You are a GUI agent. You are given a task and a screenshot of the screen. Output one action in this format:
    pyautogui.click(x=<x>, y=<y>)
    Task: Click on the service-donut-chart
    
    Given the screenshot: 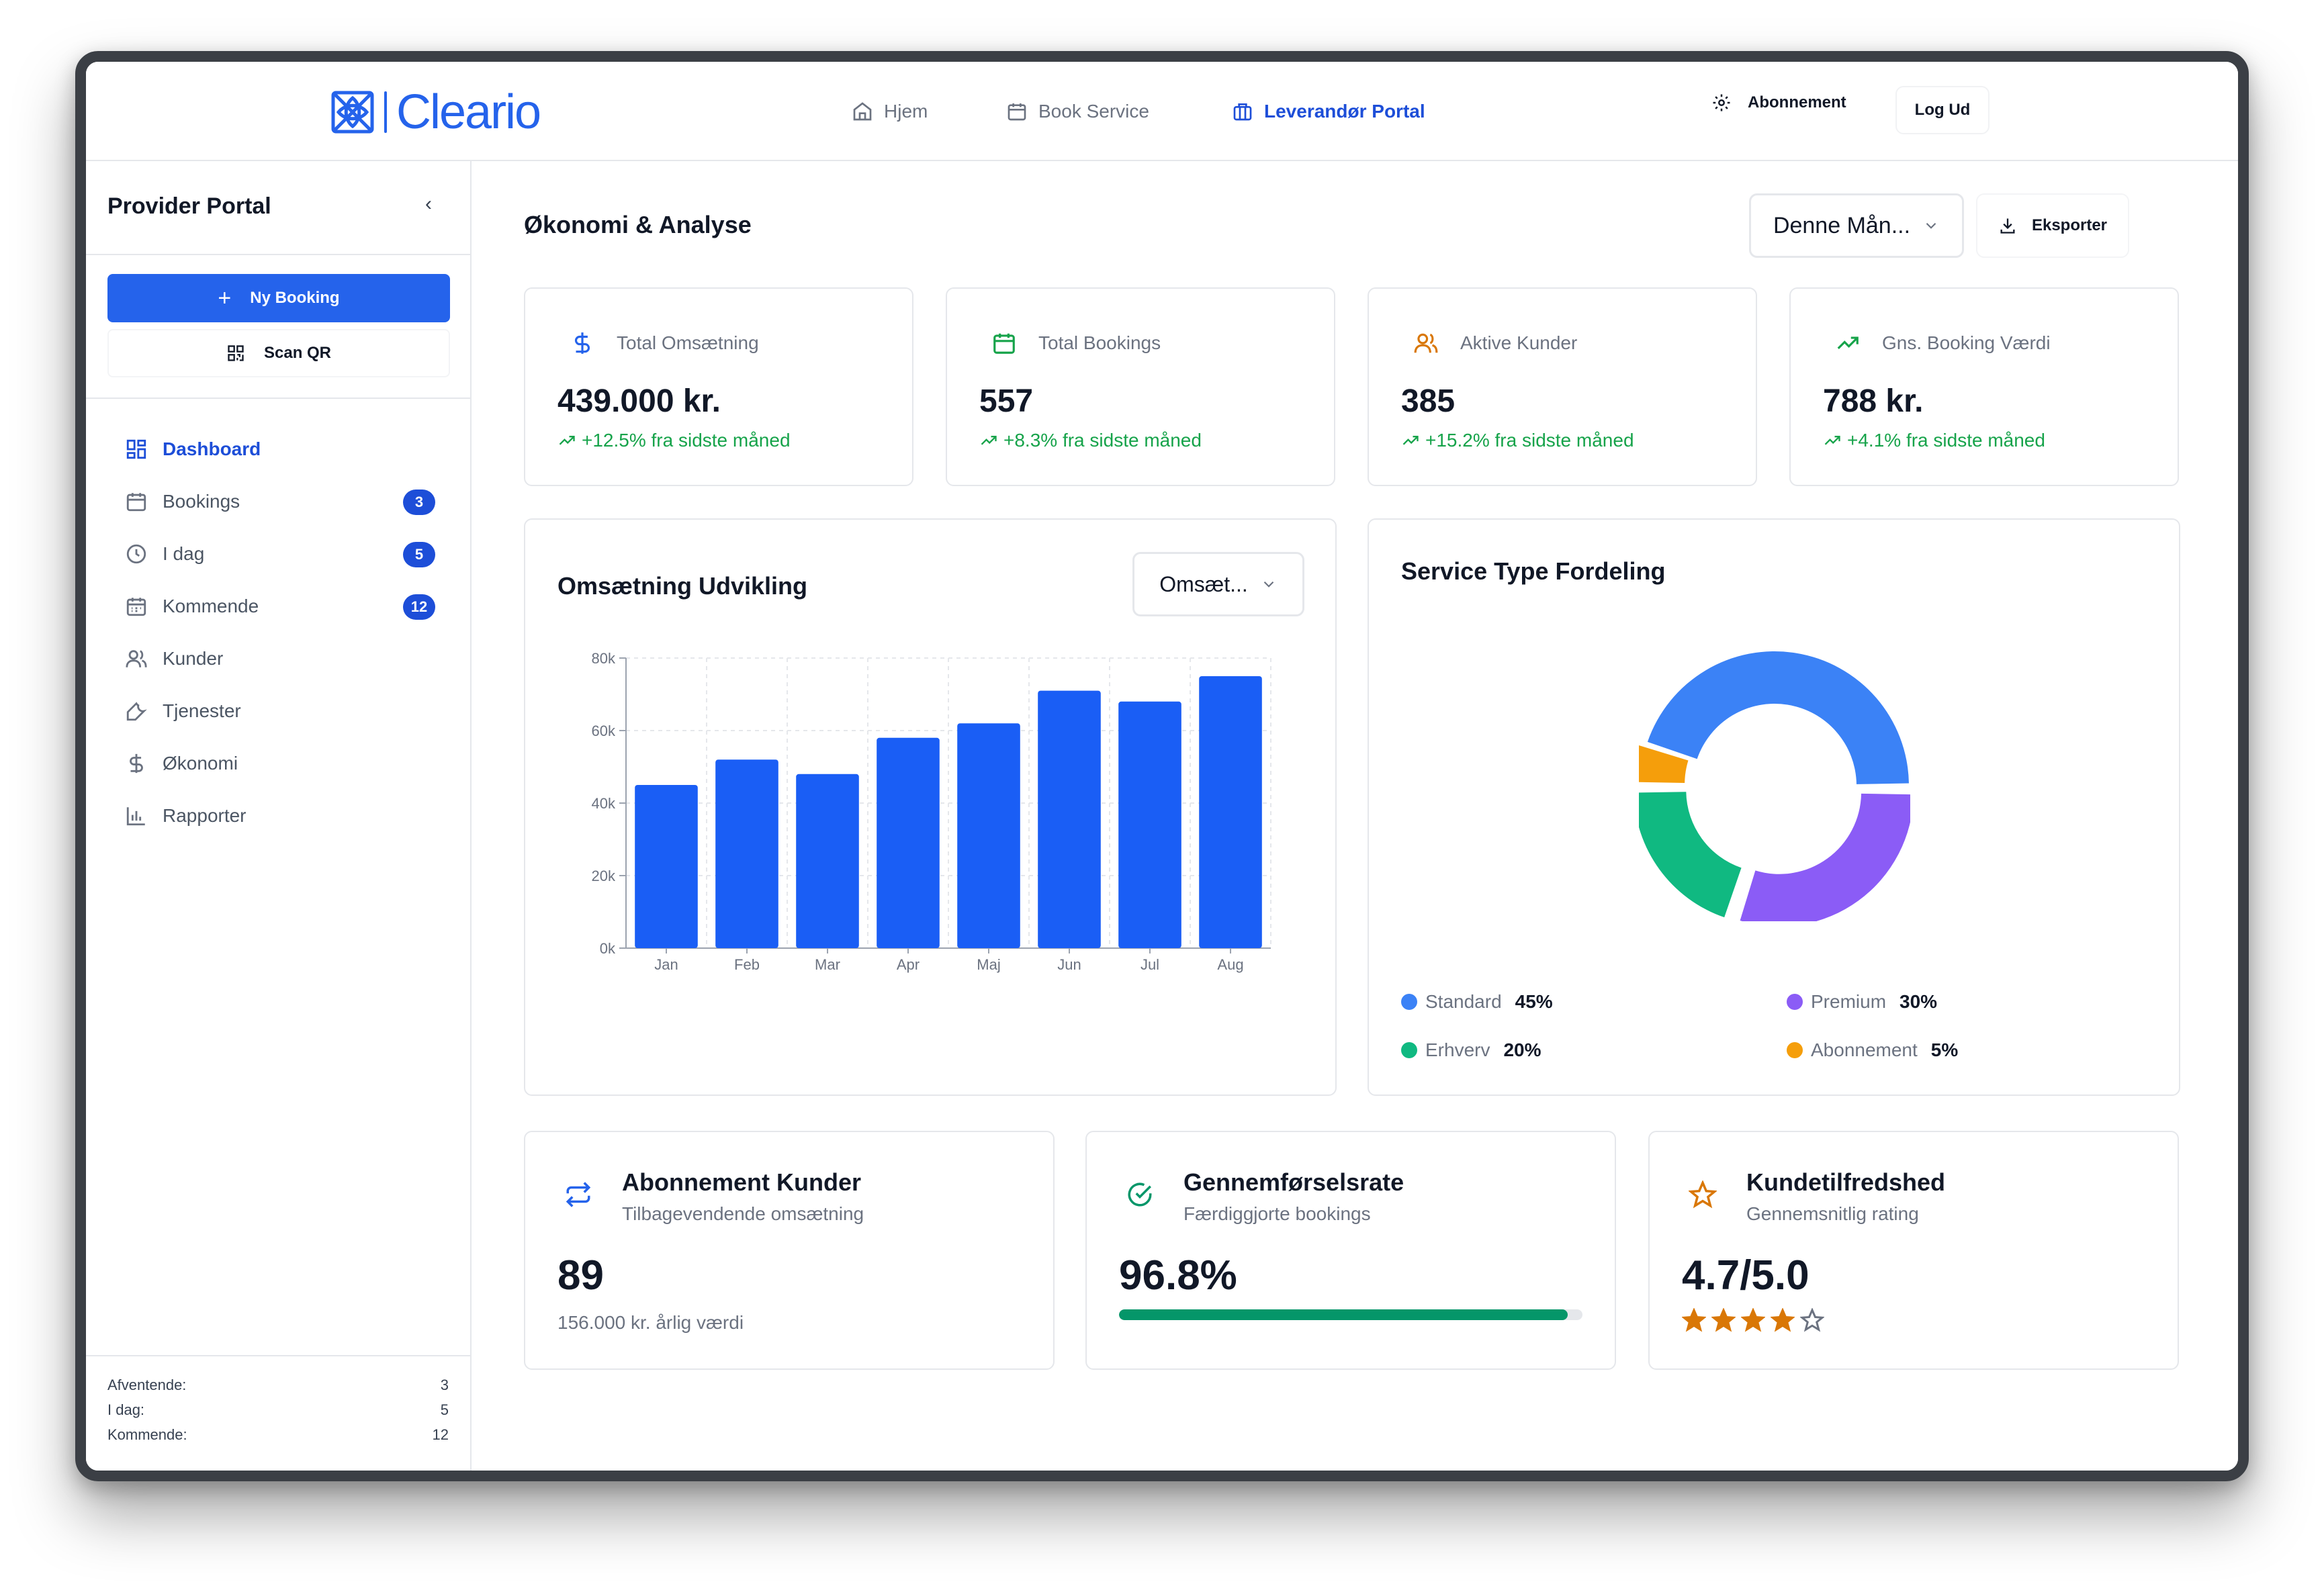 What is the action you would take?
    pyautogui.click(x=1774, y=786)
    